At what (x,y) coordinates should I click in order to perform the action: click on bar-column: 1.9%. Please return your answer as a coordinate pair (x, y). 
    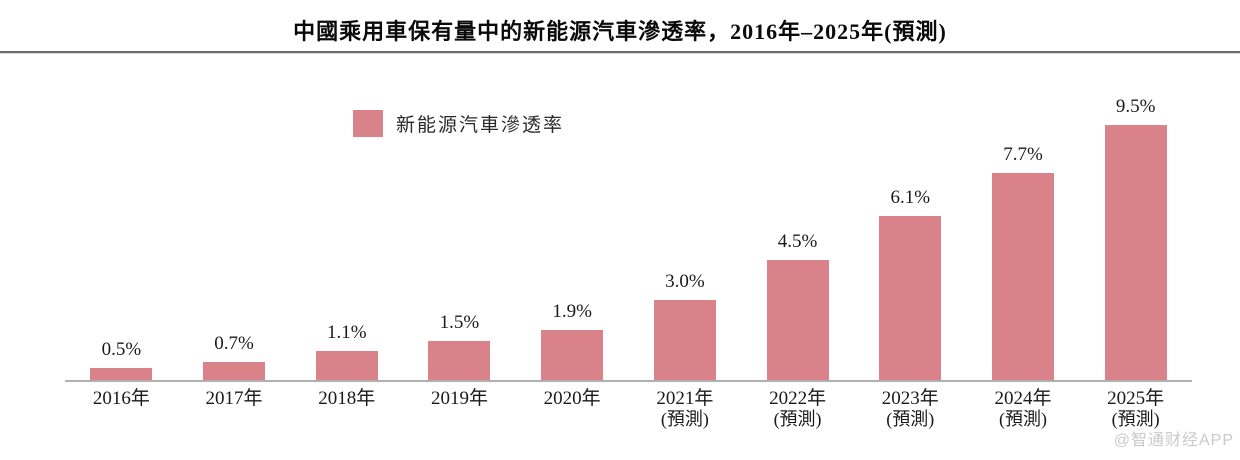
    Looking at the image, I should click on (572, 341).